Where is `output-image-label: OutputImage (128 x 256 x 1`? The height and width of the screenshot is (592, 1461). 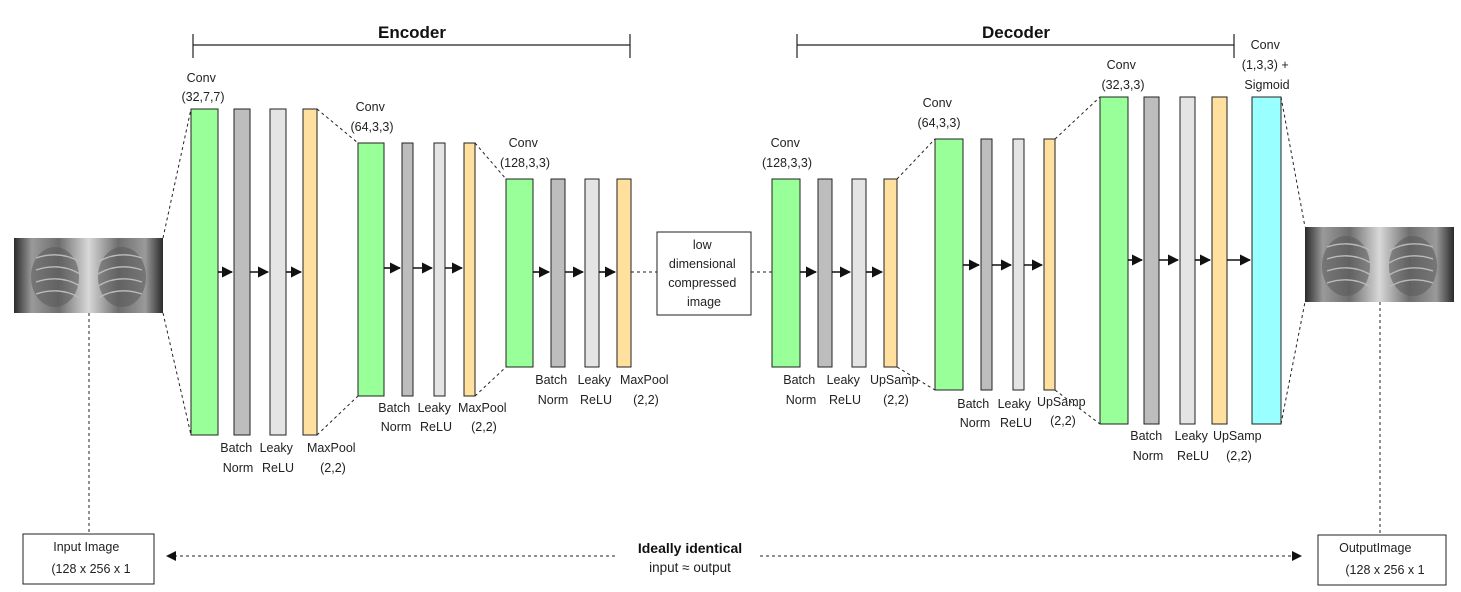
output-image-label: OutputImage (128 x 256 x 1 is located at coordinates (1382, 559).